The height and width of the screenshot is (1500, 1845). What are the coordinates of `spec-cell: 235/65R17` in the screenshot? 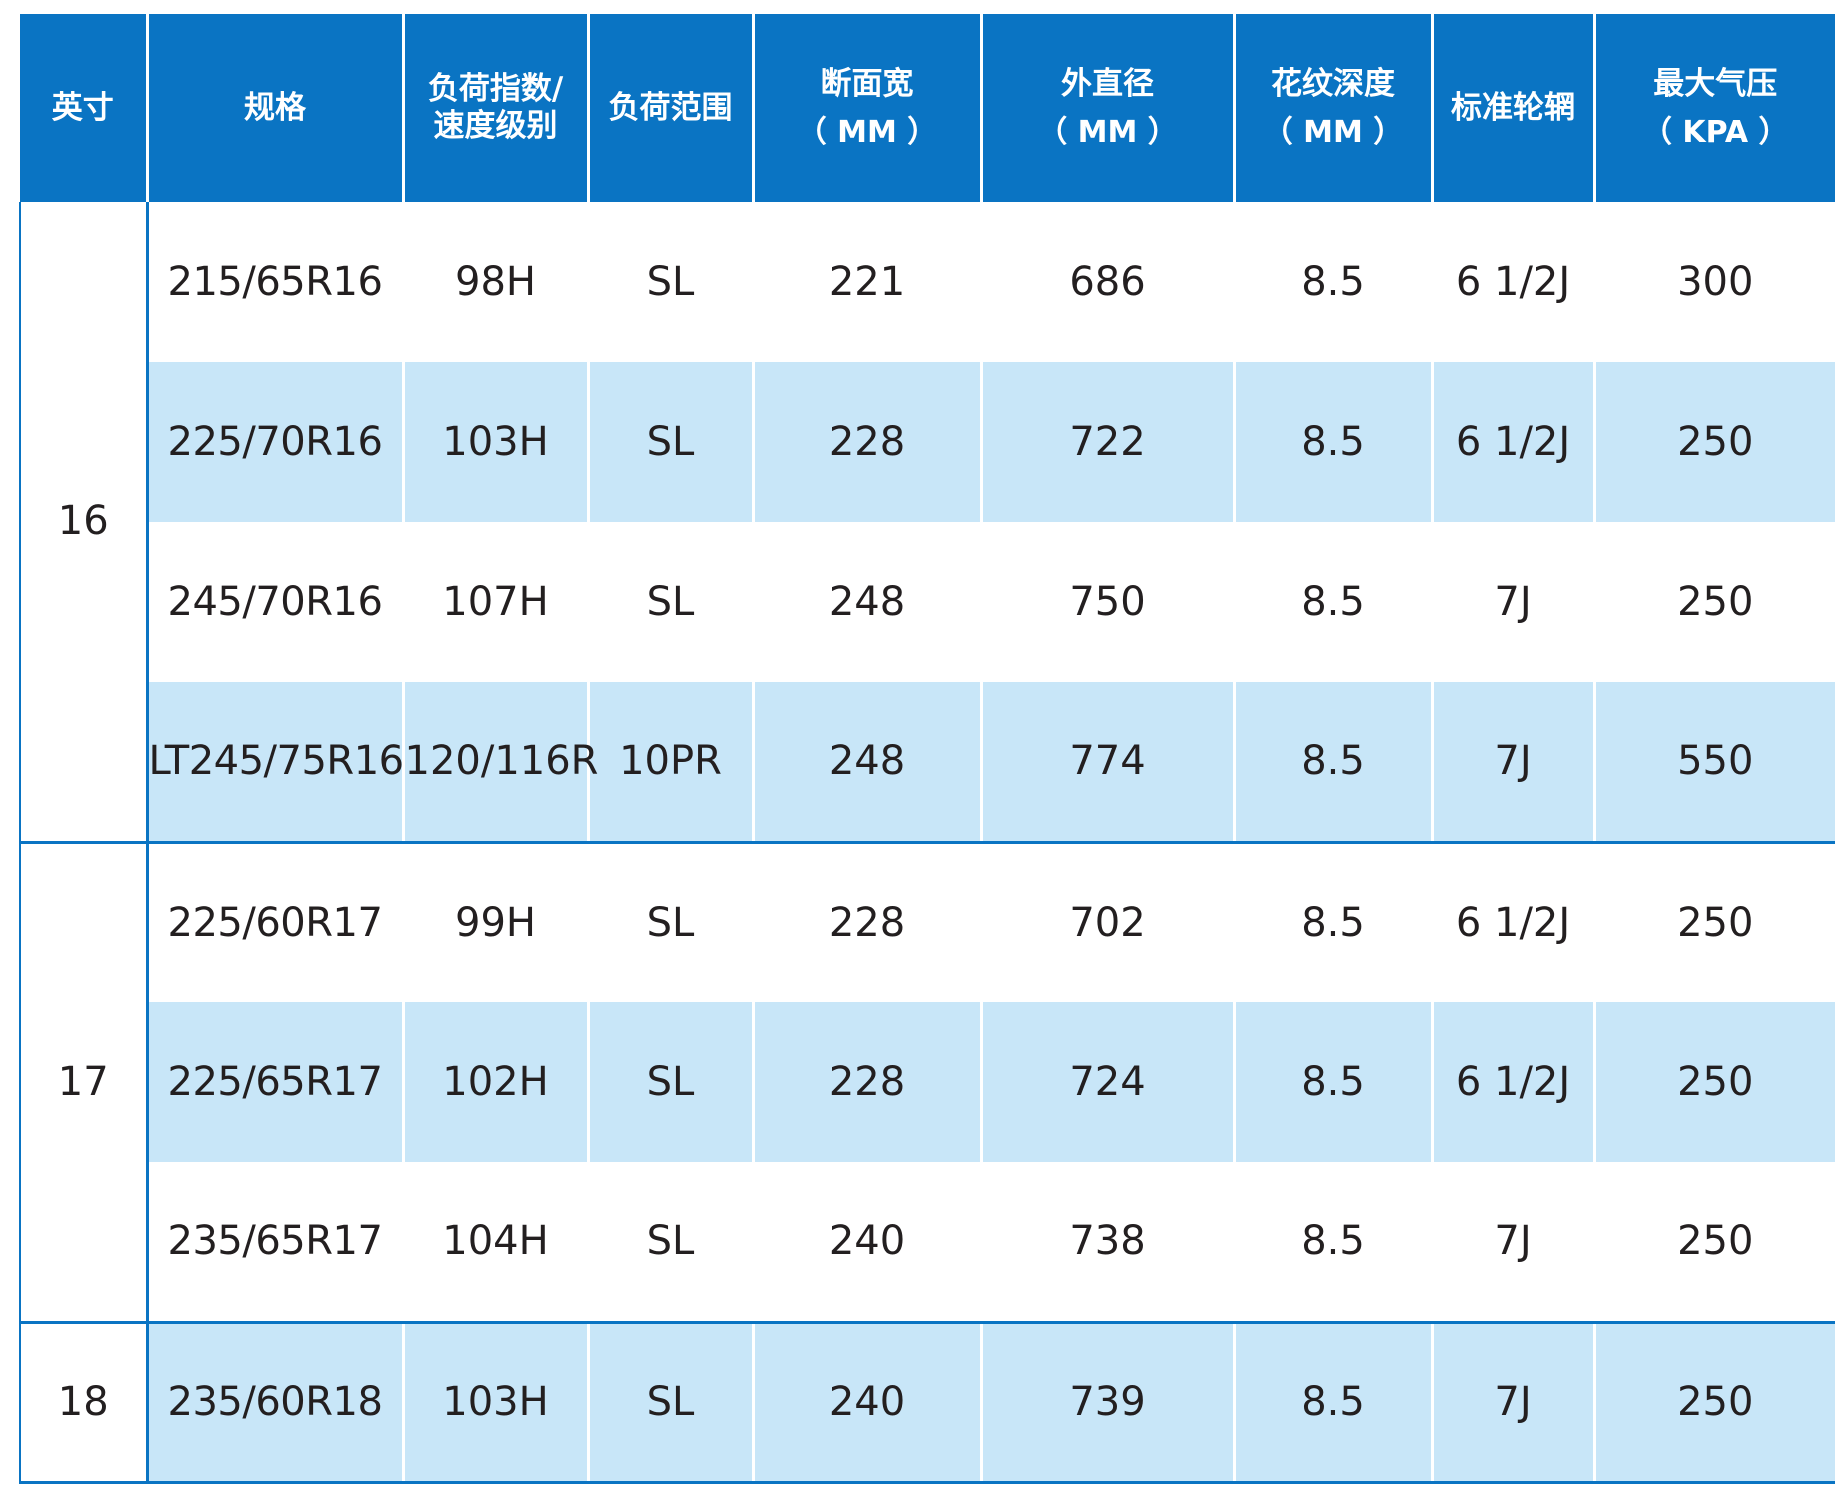 It's located at (275, 1243).